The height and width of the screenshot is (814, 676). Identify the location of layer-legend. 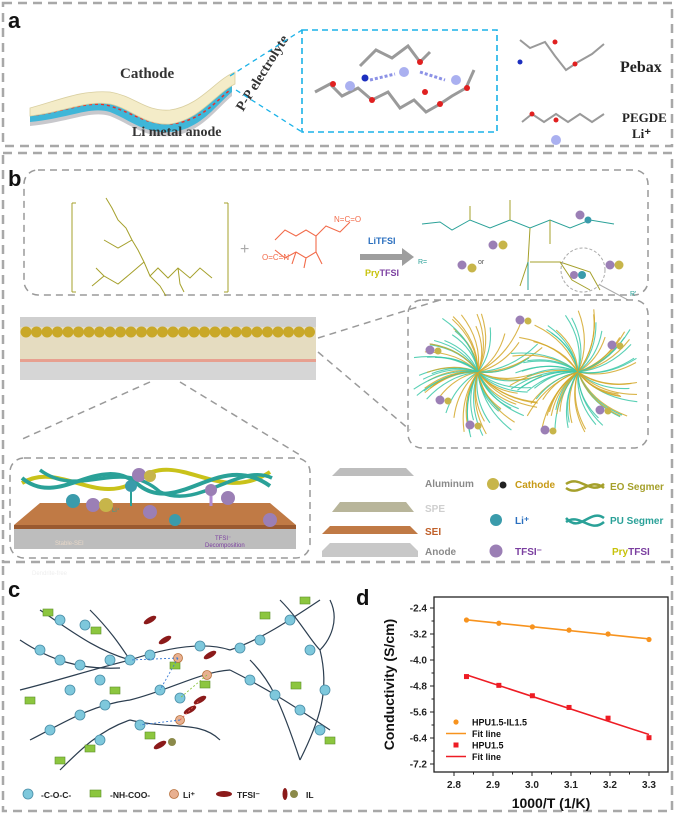
(370, 501).